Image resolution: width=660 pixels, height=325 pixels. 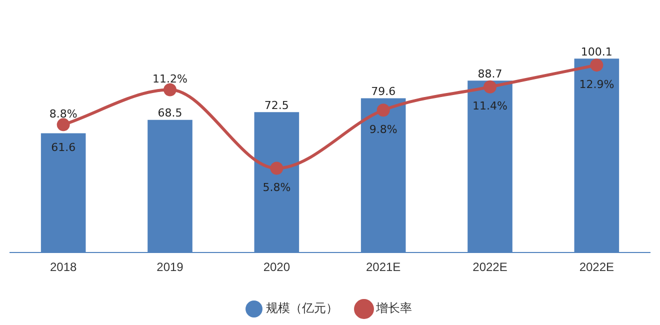 What do you see at coordinates (393, 308) in the screenshot?
I see `legend-label: 增长率` at bounding box center [393, 308].